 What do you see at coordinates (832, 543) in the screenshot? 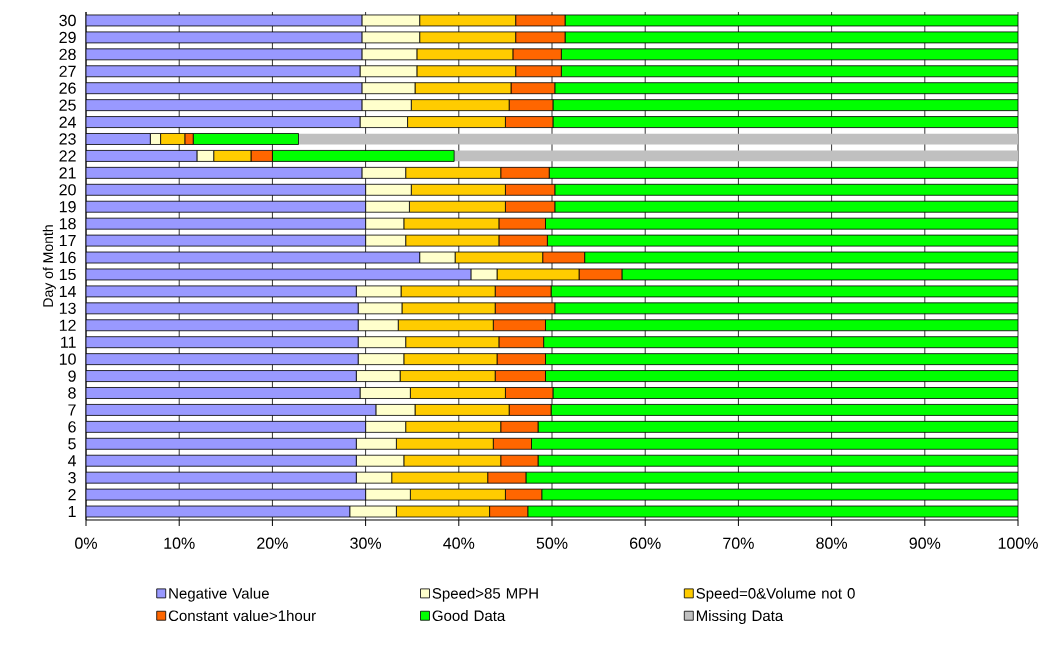
I see `x-tick-label: 80%` at bounding box center [832, 543].